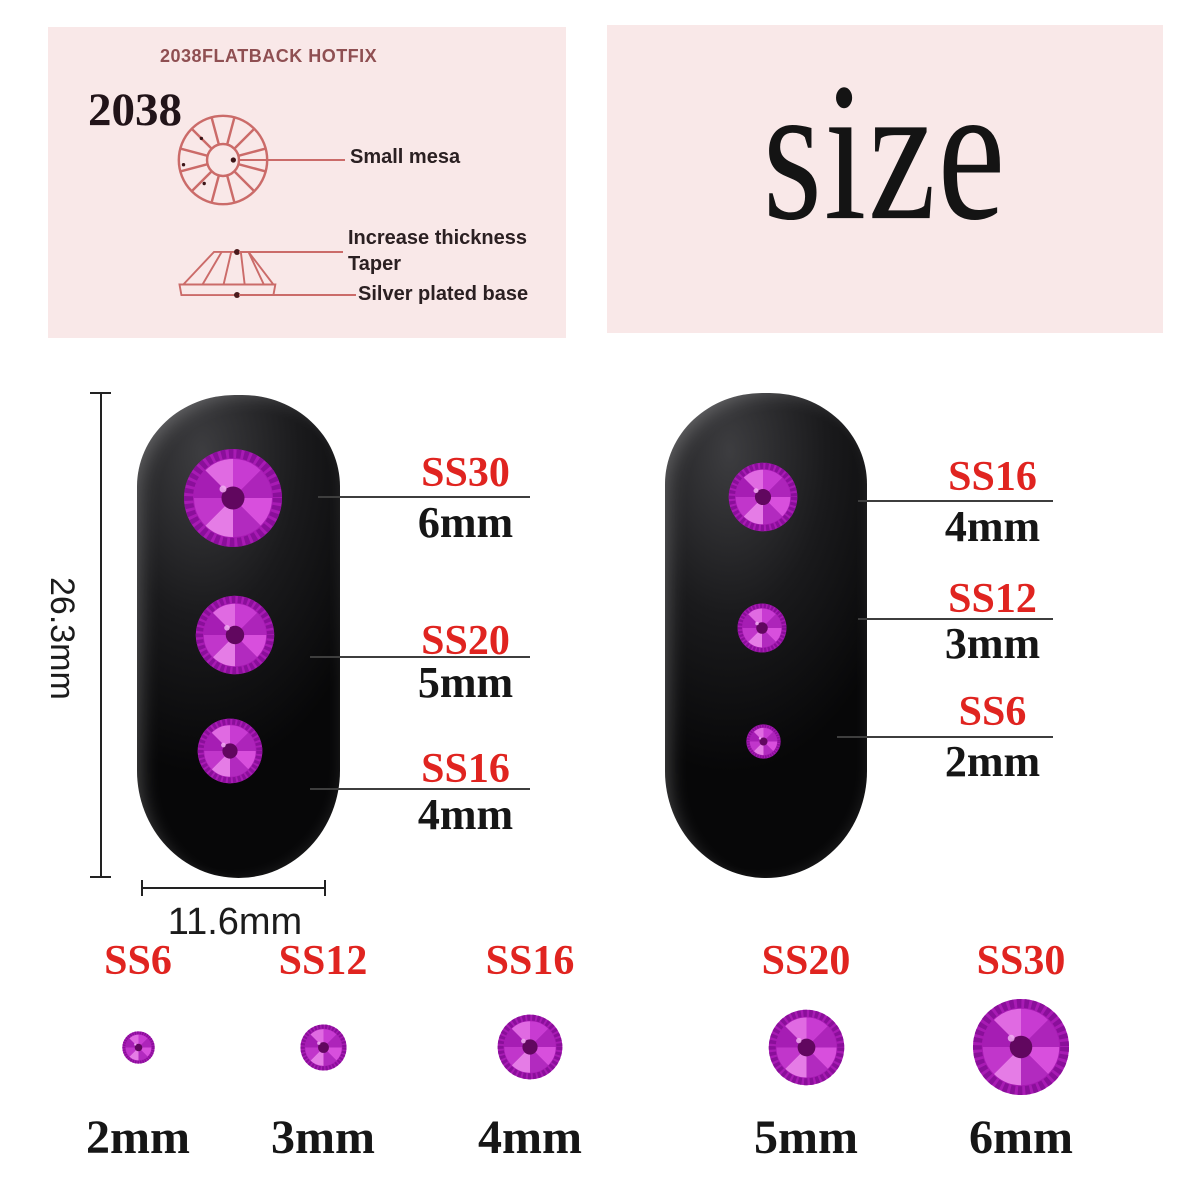 The image size is (1188, 1188). I want to click on size-chart-mm-label: 4mm, so click(530, 1137).